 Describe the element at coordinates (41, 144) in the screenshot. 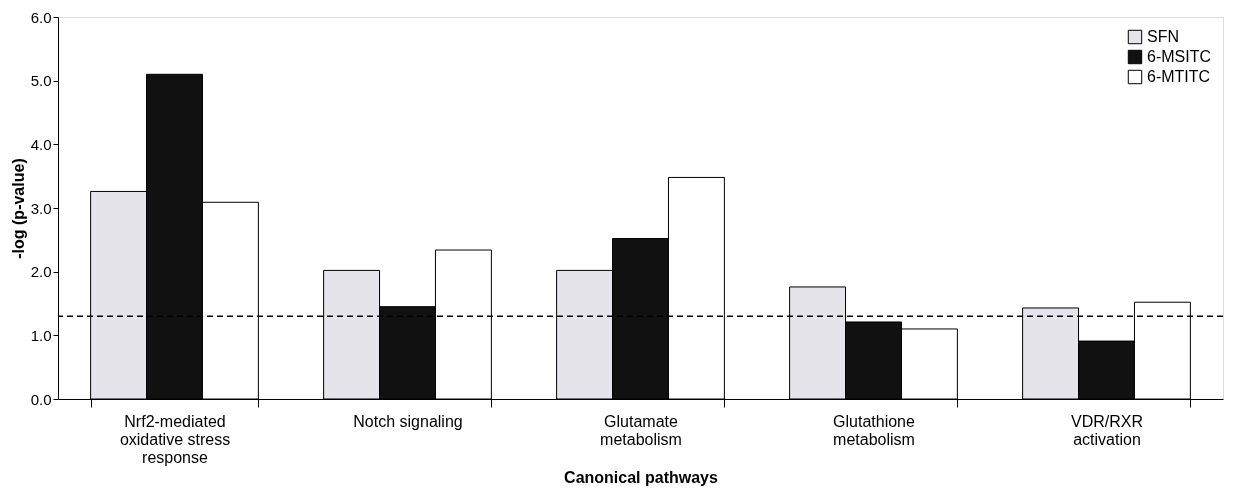

I see `y-tick-label: 4.0` at that location.